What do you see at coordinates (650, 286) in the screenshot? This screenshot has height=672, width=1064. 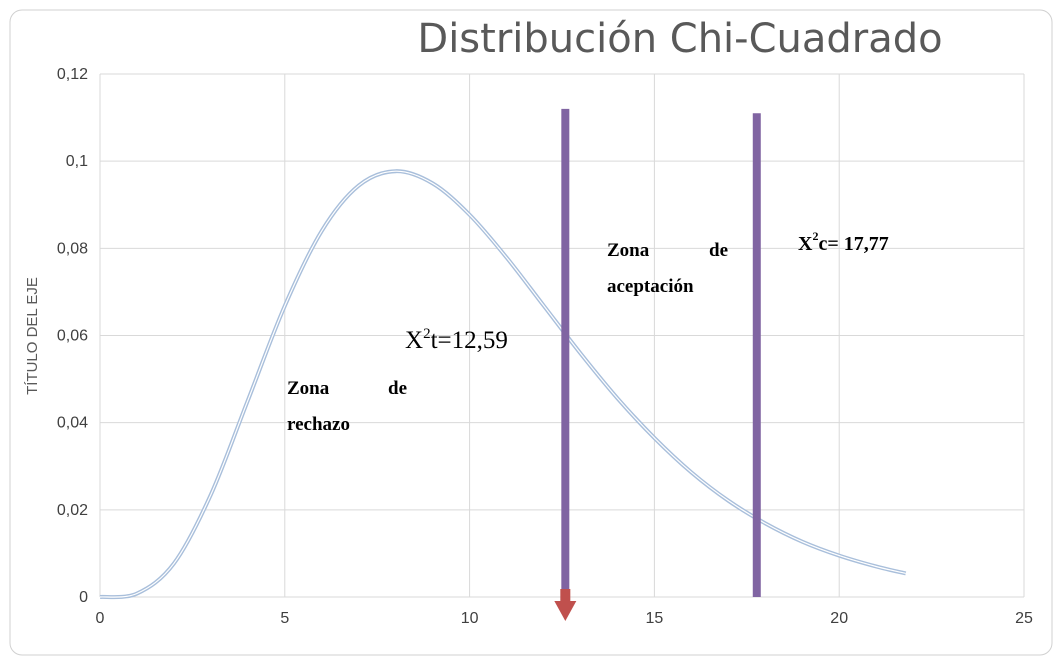 I see `zone-label: aceptación` at bounding box center [650, 286].